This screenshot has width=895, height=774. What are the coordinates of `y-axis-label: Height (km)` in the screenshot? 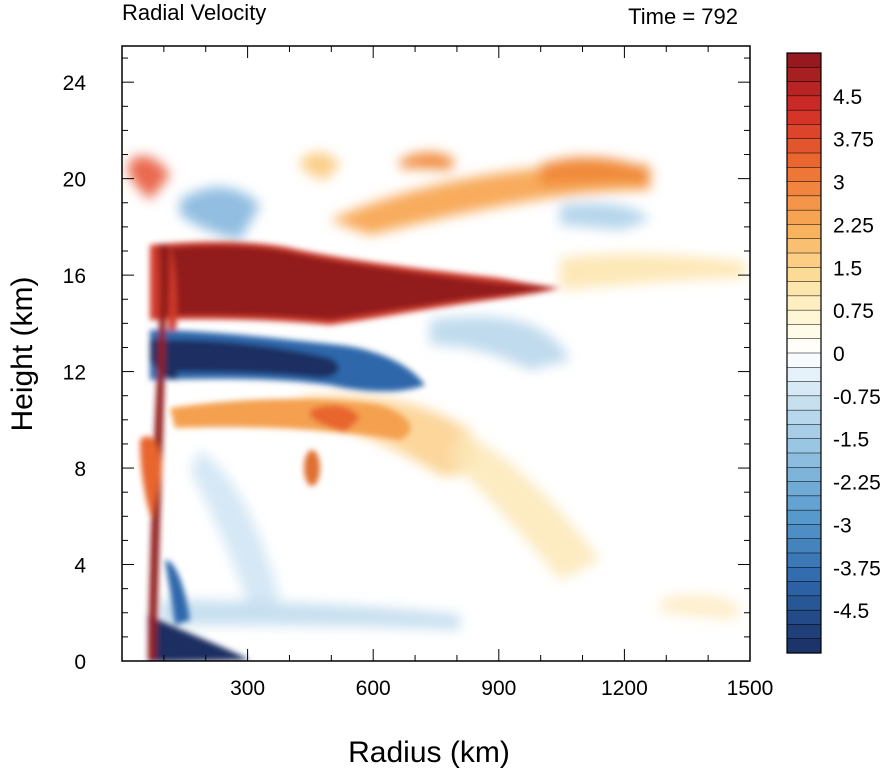 It's located at (22, 353).